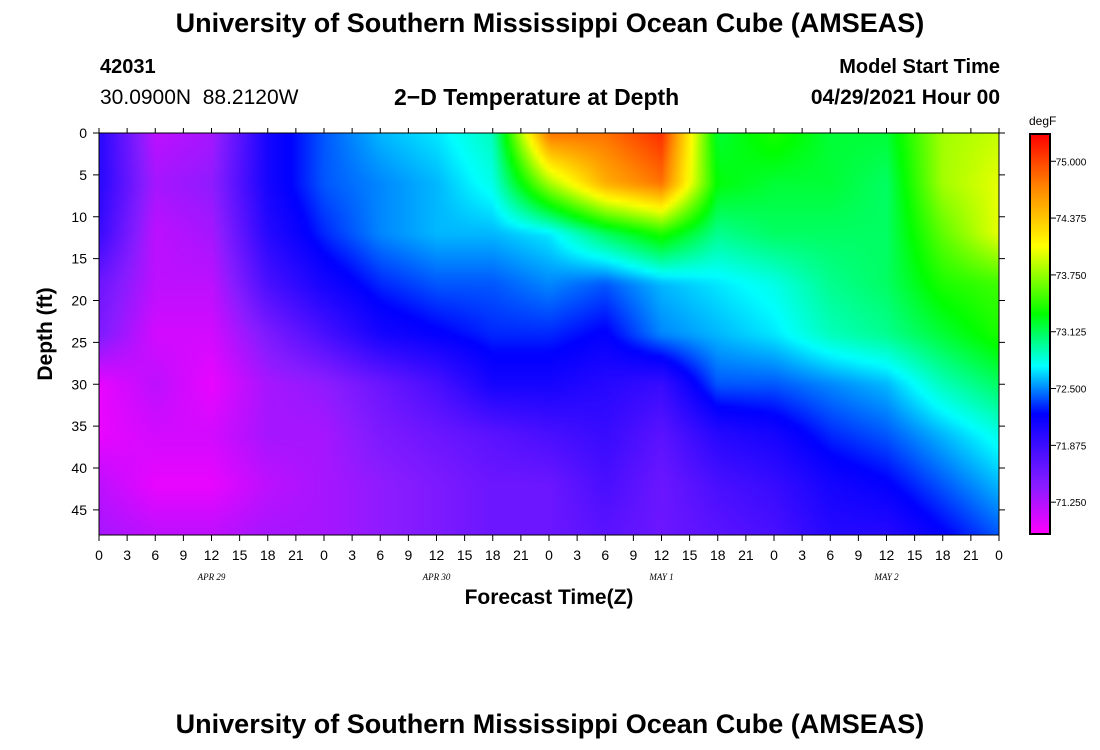 This screenshot has height=750, width=1100. What do you see at coordinates (1071, 333) in the screenshot?
I see `colorbar-tick-label: 73.125` at bounding box center [1071, 333].